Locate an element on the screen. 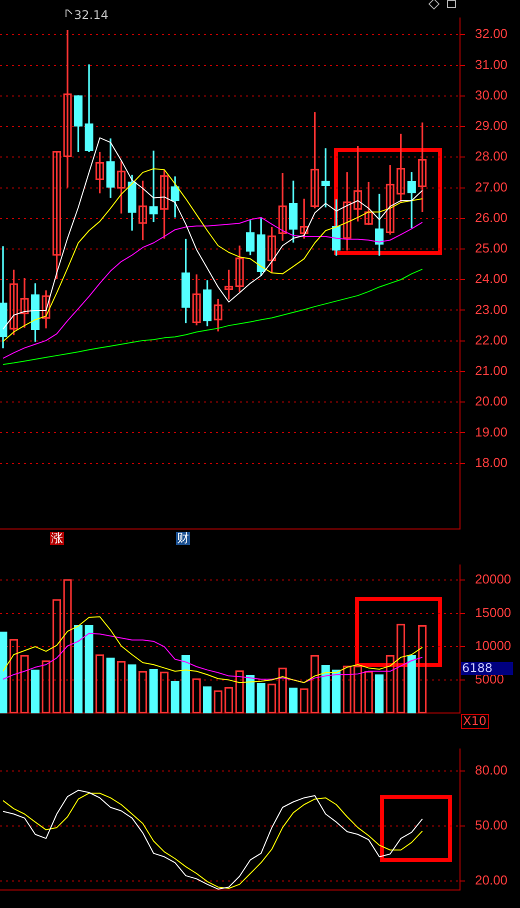 This screenshot has height=908, width=520. y-tick-label: 30.00 is located at coordinates (491, 94).